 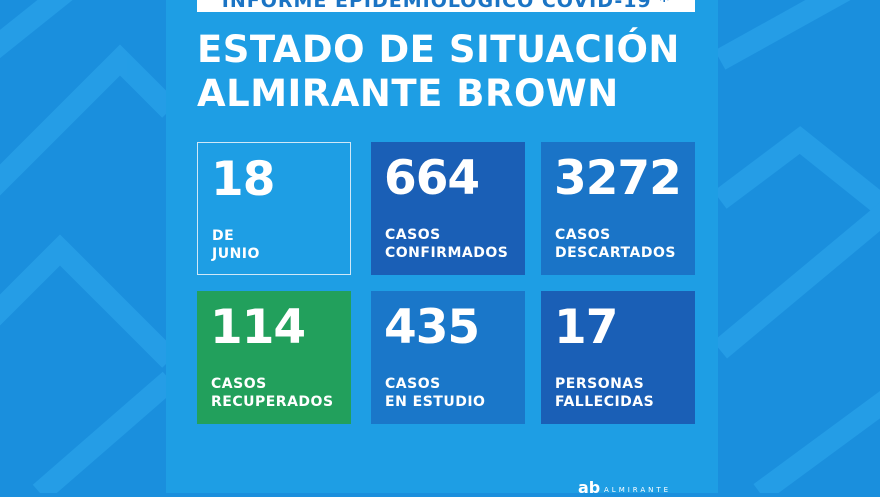 I want to click on date-label: DE JUNIO, so click(x=236, y=245).